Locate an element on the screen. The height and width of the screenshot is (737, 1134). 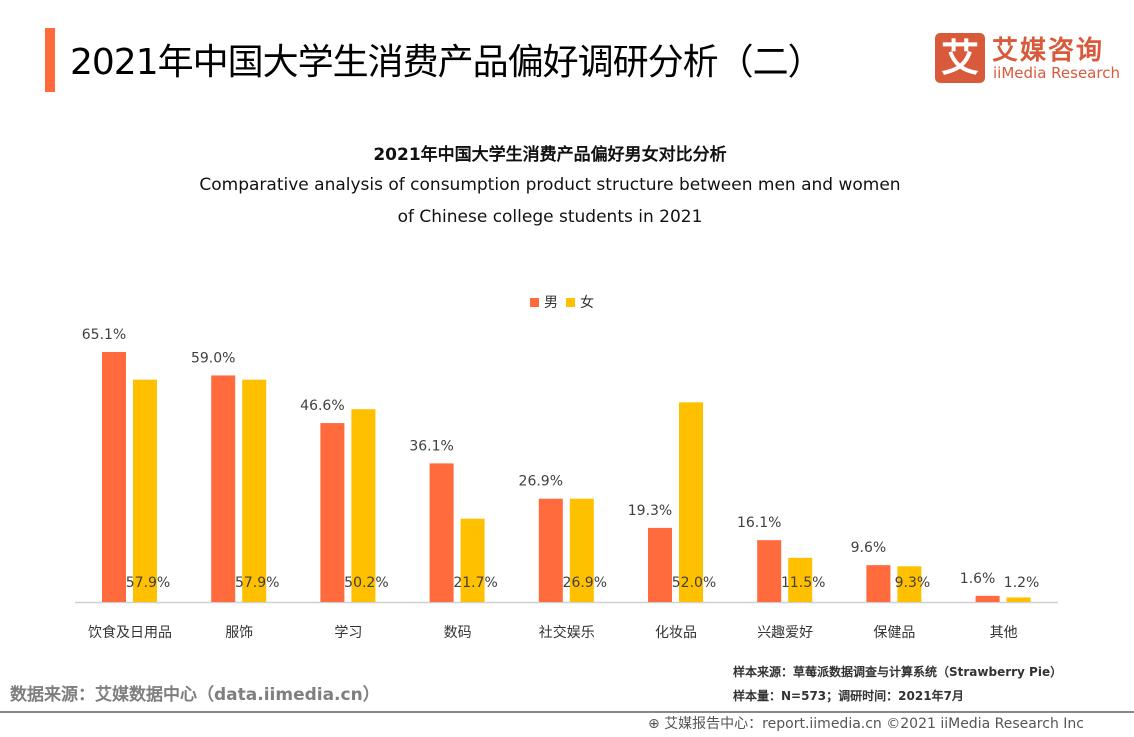
data-label-male: 9.6% is located at coordinates (869, 548).